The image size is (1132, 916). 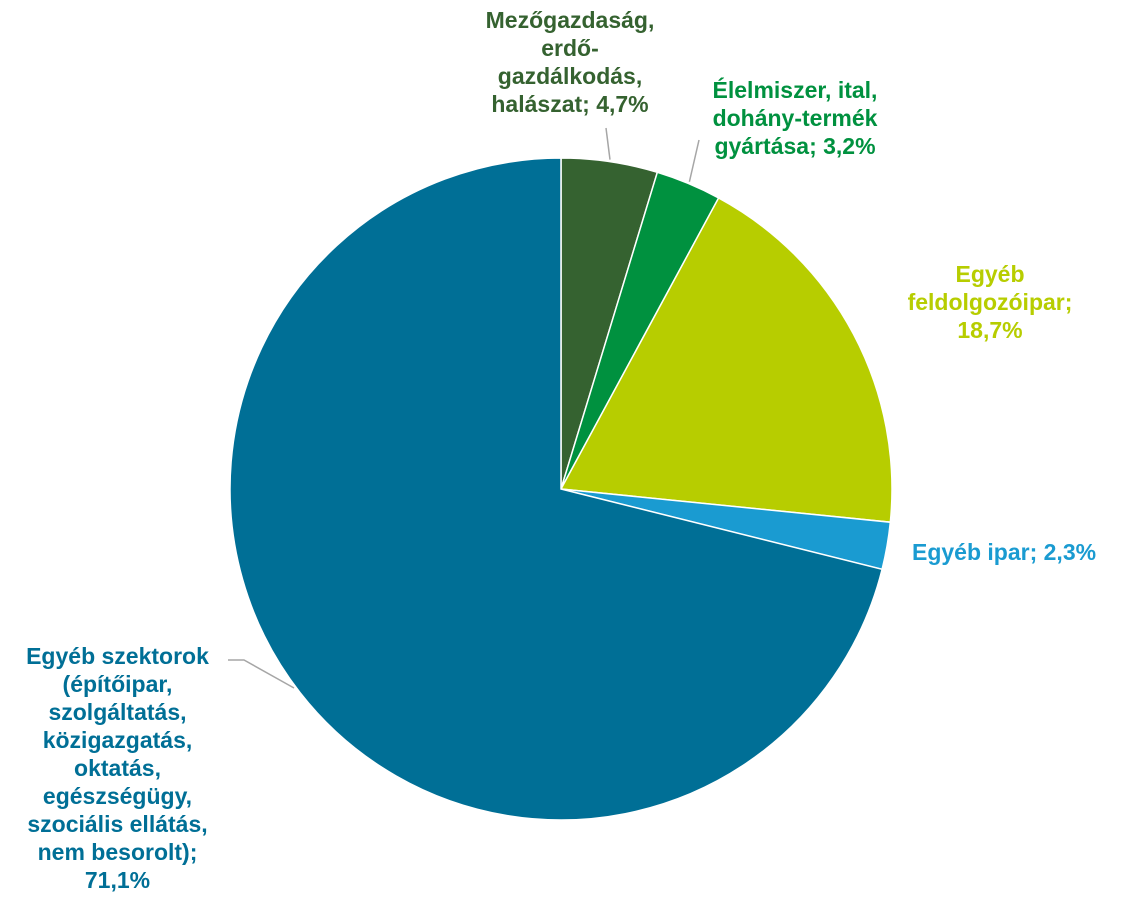 I want to click on slice-label-other-manufacturing: Egyéb feldolgozóipar; 18,7%, so click(x=990, y=302).